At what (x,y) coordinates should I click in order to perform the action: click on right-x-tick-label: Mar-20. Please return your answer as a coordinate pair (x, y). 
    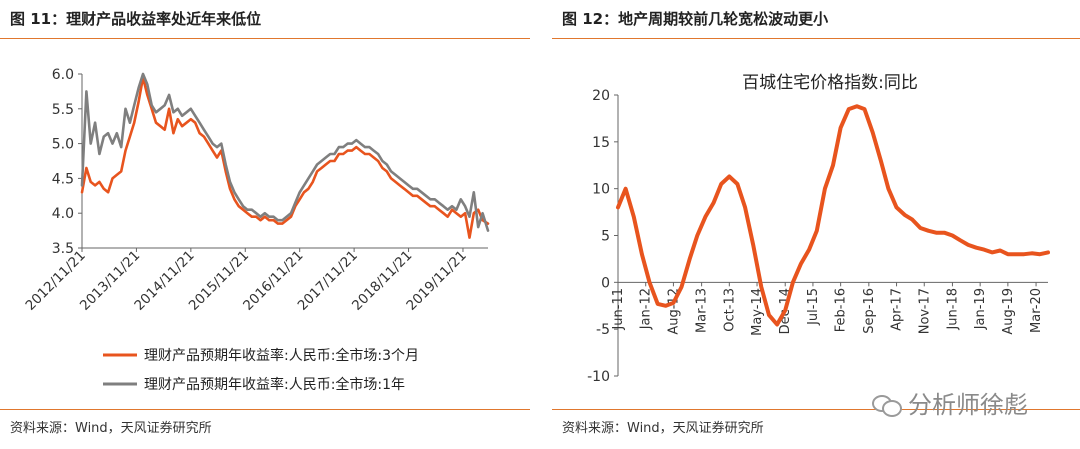
    Looking at the image, I should click on (1036, 310).